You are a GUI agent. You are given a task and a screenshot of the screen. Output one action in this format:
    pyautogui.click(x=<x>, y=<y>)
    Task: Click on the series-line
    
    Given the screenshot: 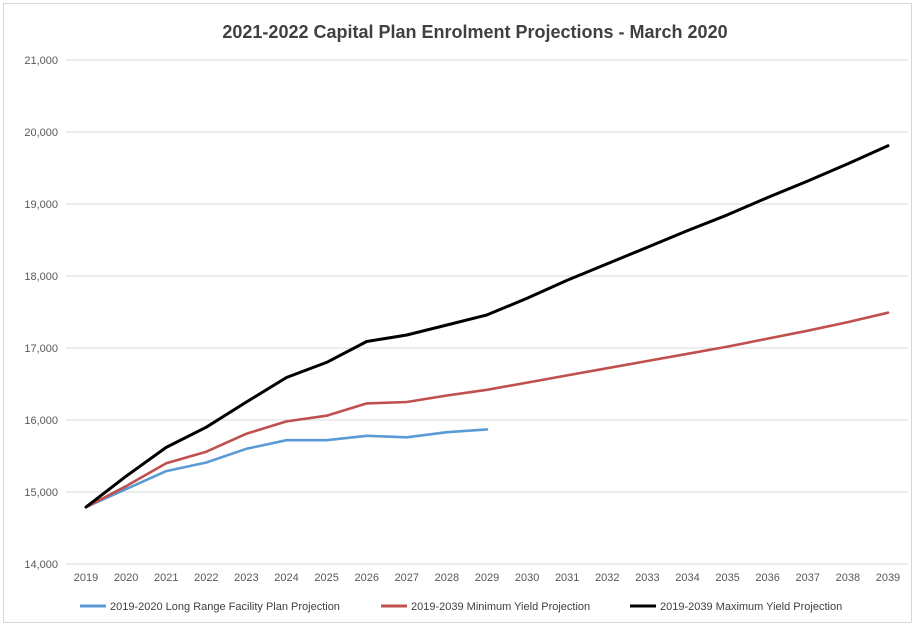 What is the action you would take?
    pyautogui.click(x=286, y=468)
    